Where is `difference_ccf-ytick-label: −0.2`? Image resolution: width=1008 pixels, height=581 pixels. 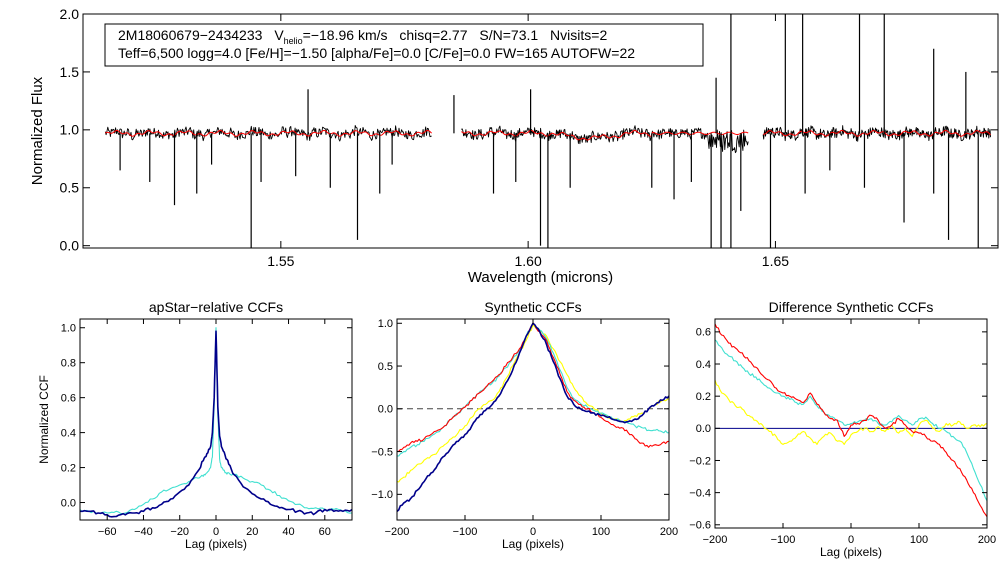
difference_ccf-ytick-label: −0.2 is located at coordinates (700, 461).